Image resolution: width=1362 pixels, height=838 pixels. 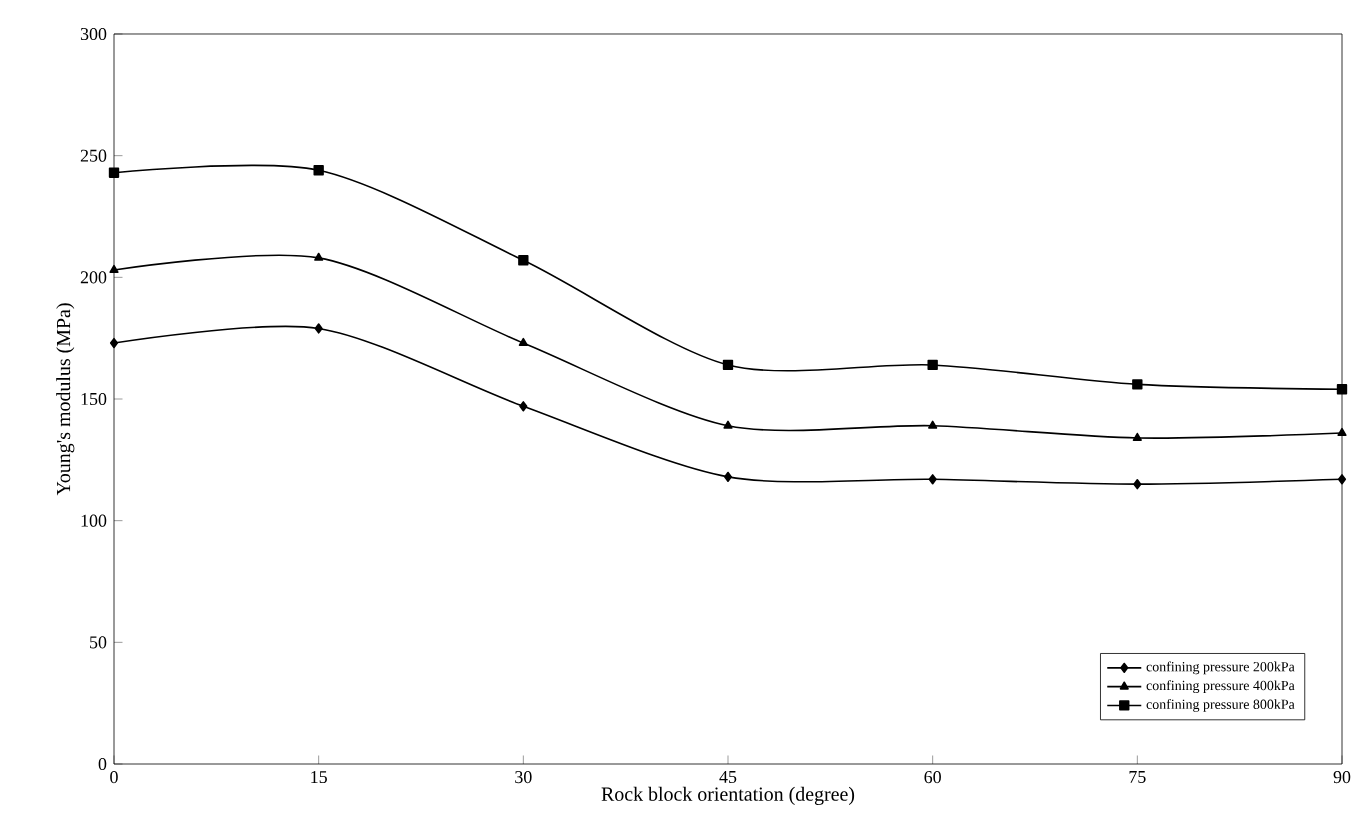 I want to click on y-tick-label: 0, so click(x=102, y=764).